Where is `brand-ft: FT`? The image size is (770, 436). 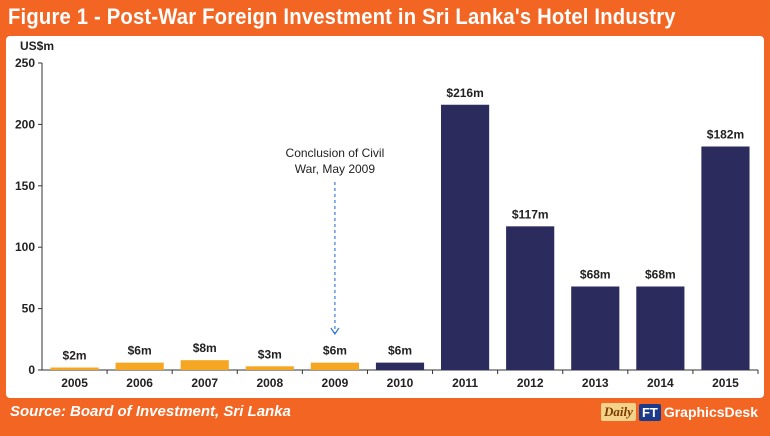 brand-ft: FT is located at coordinates (649, 412).